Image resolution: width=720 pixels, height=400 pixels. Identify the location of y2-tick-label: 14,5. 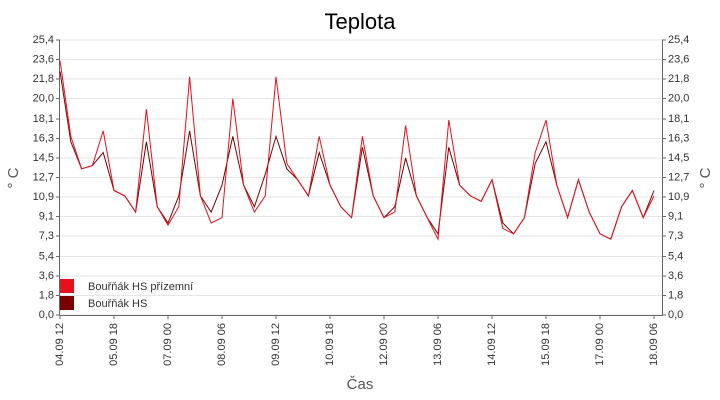
(678, 158).